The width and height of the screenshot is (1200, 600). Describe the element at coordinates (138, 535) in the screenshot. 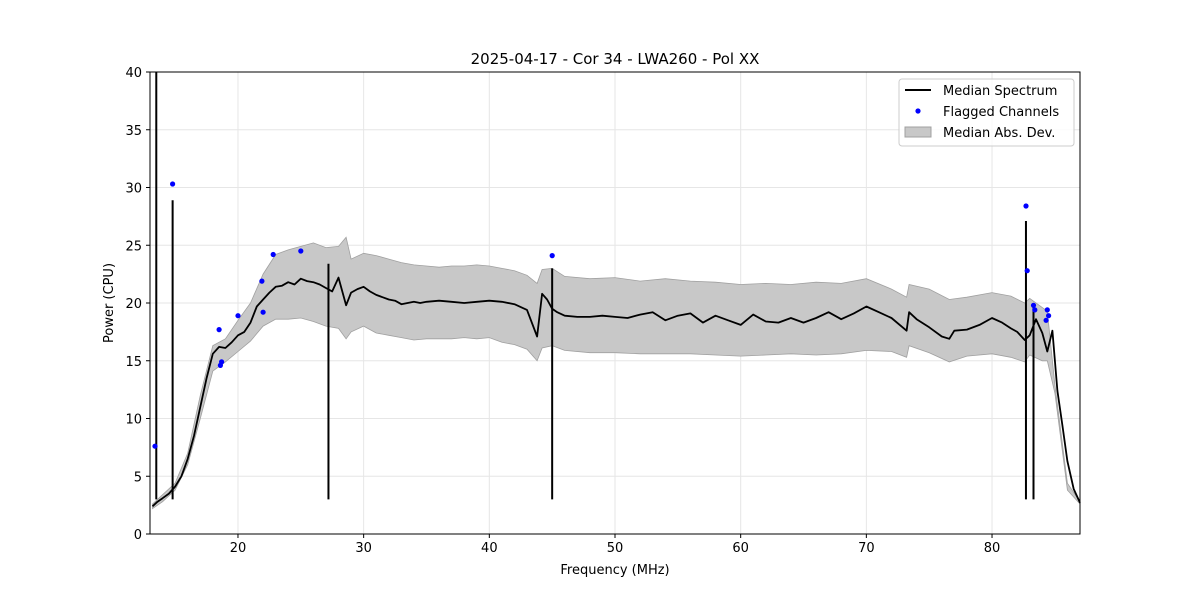

I see `y-tick-label: 0` at that location.